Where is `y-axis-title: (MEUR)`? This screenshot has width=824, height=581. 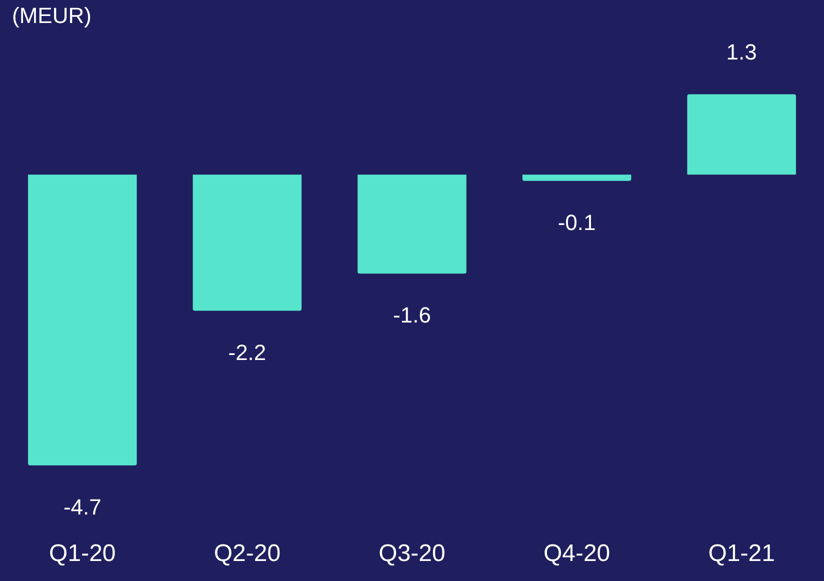 y-axis-title: (MEUR) is located at coordinates (52, 15).